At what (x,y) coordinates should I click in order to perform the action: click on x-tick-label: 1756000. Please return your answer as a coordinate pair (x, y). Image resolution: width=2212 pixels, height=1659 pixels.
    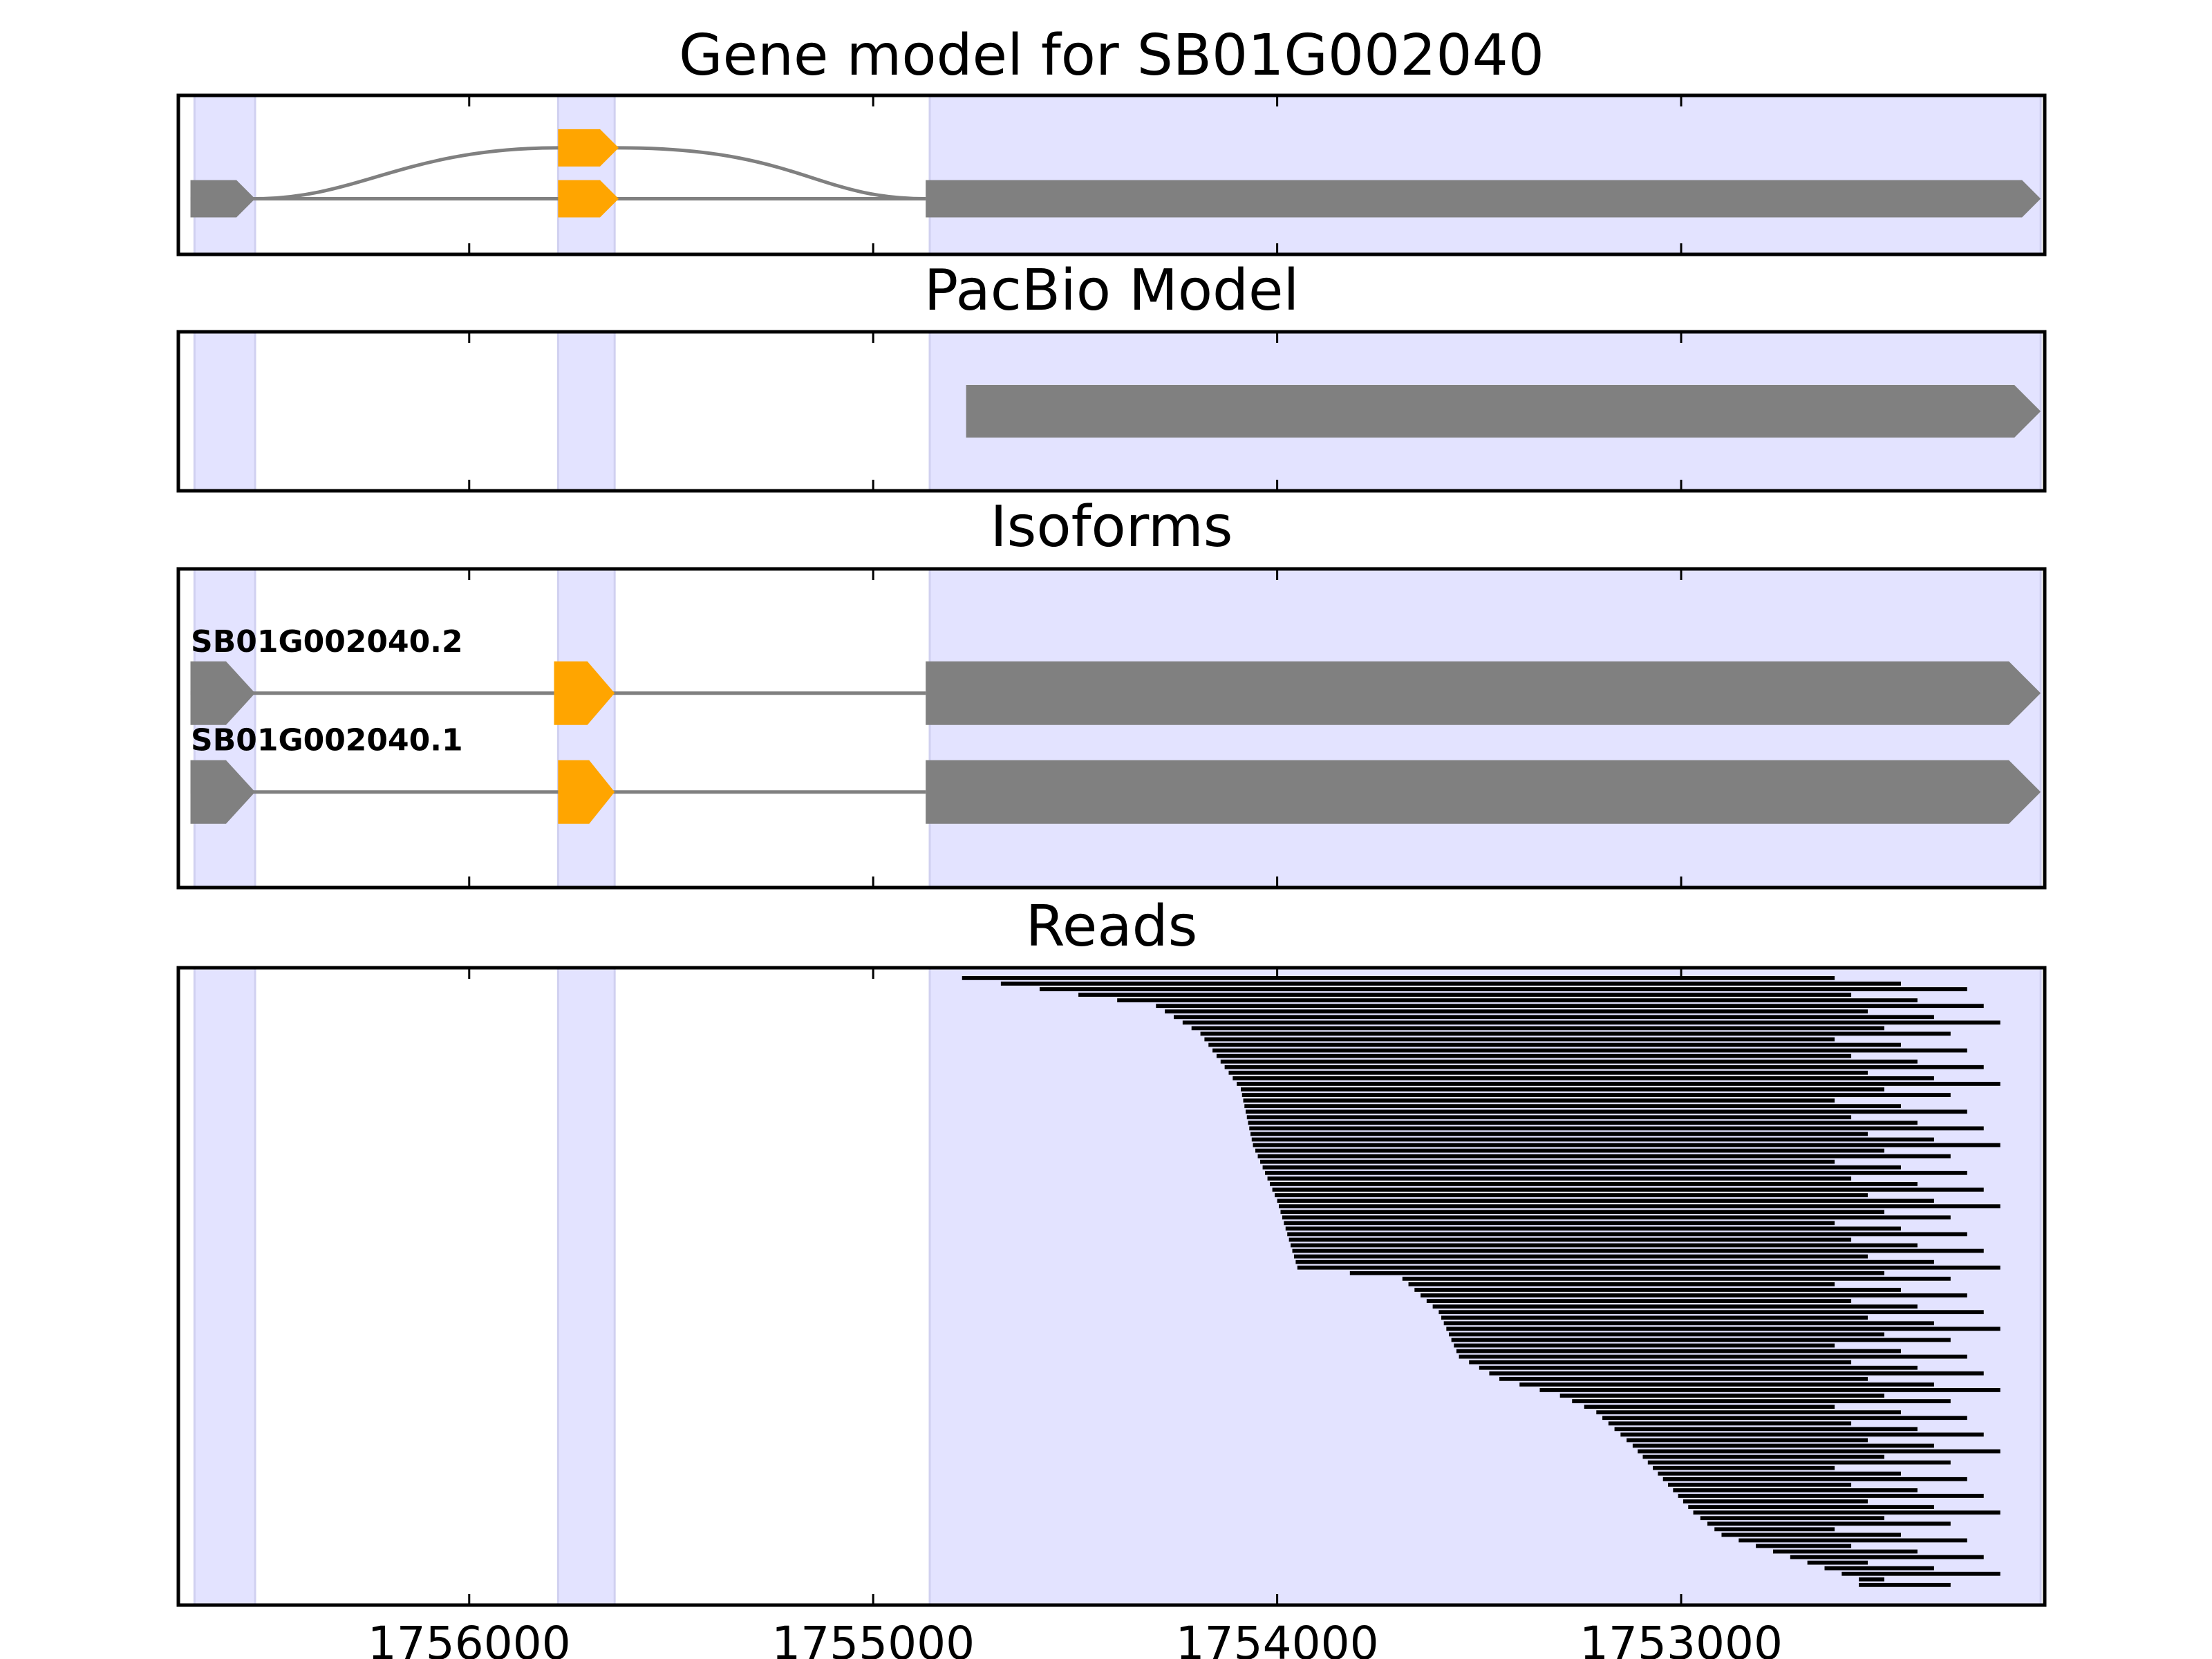
    Looking at the image, I should click on (469, 1638).